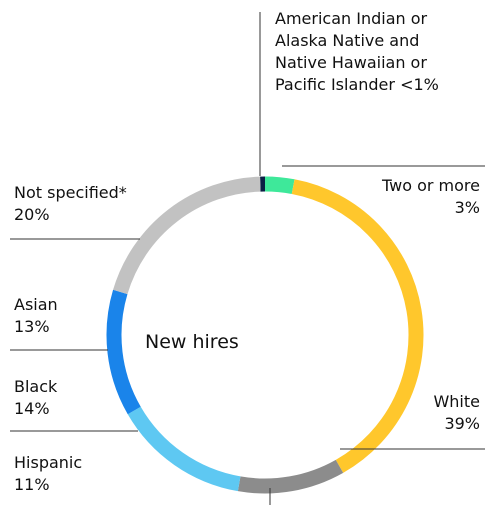 The width and height of the screenshot is (485, 505). I want to click on center-label: New hires, so click(192, 342).